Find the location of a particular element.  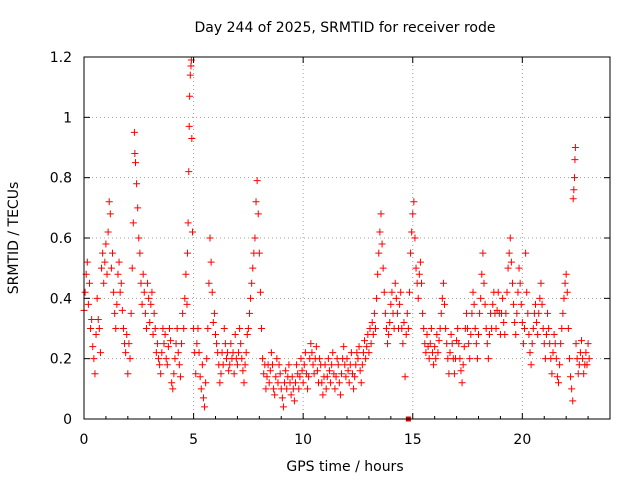

y-axis-label: SRMTID / TECUs is located at coordinates (14, 238).